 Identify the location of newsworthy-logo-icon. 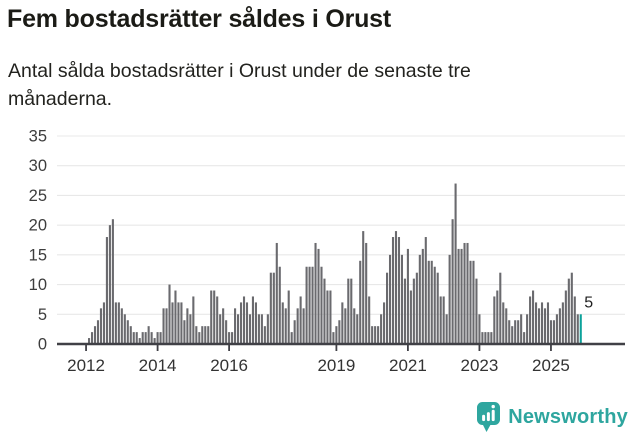
(489, 416).